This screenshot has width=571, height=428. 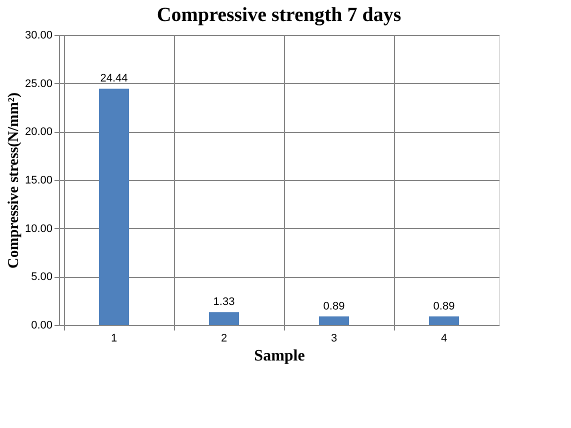 What do you see at coordinates (224, 338) in the screenshot?
I see `x-tick-label: 2` at bounding box center [224, 338].